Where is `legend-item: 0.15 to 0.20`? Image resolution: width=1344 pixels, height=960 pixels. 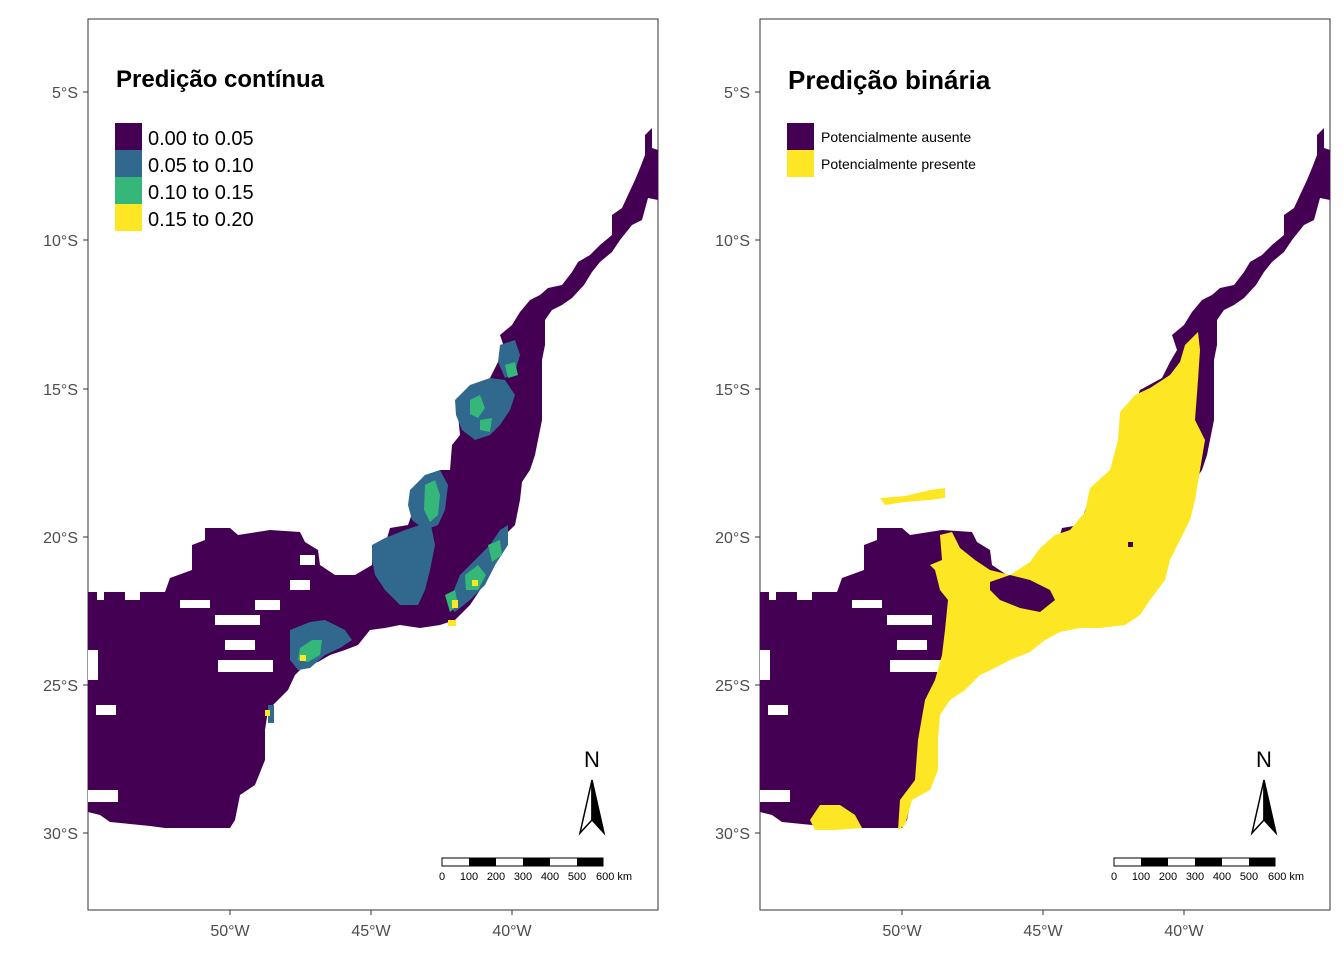
legend-item: 0.15 to 0.20 is located at coordinates (184, 217).